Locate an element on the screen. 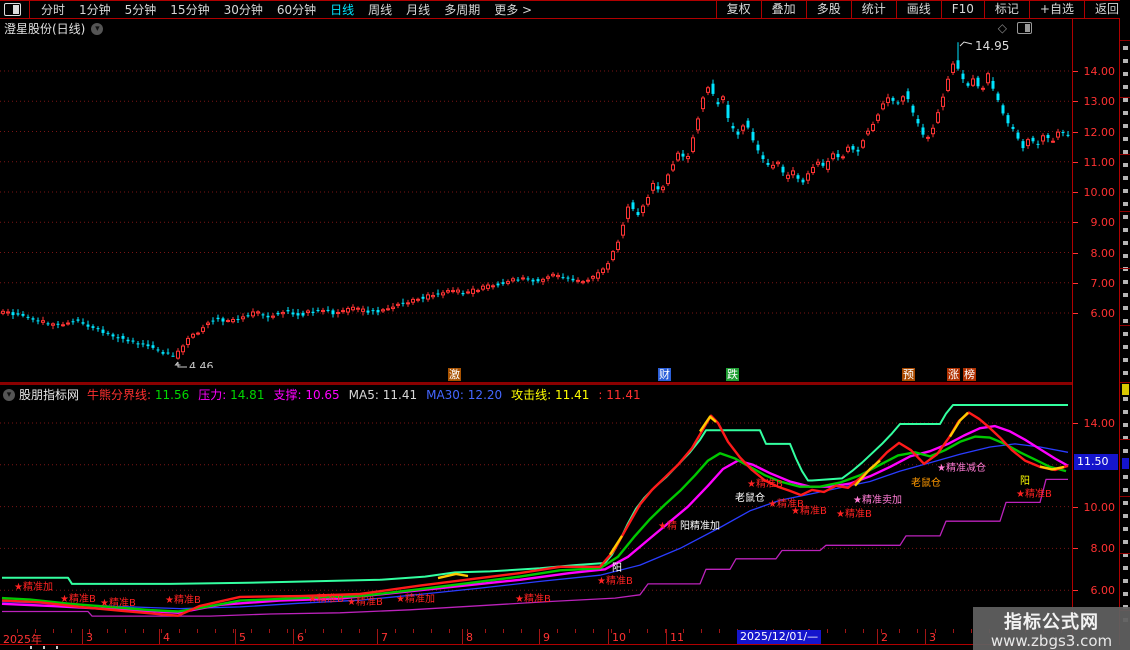 The width and height of the screenshot is (1130, 650). period-tab: 日线 is located at coordinates (342, 10).